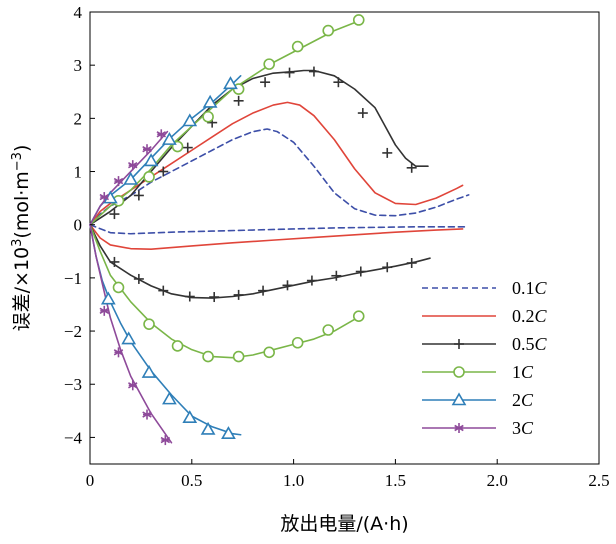 Image resolution: width=616 pixels, height=544 pixels. What do you see at coordinates (485, 288) in the screenshot?
I see `legend-item: 0.1C` at bounding box center [485, 288].